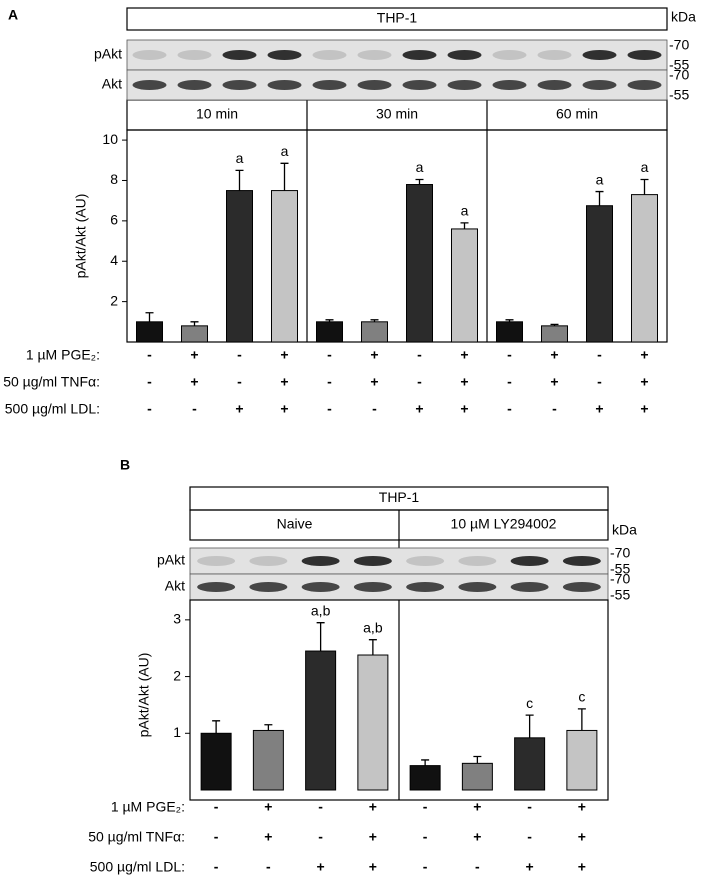 The height and width of the screenshot is (880, 703). Describe the element at coordinates (52, 409) in the screenshot. I see `condition-label: 500 µg/ml LDL:` at that location.